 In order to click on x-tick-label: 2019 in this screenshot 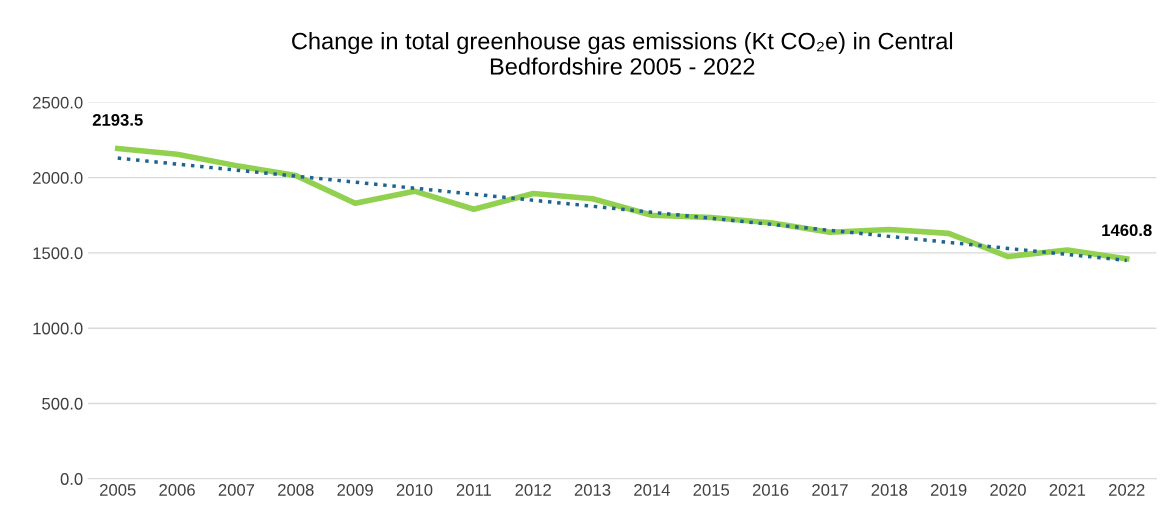, I will do `click(948, 490)`.